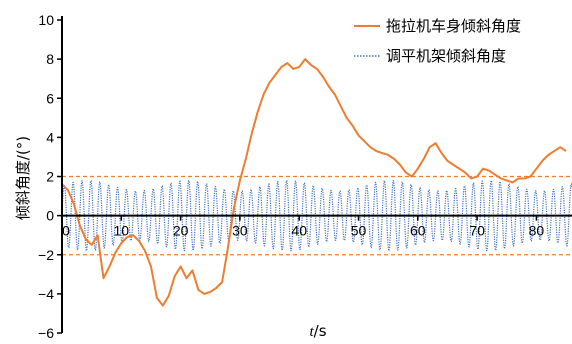  I want to click on y-tick-label: −2, so click(46, 255).